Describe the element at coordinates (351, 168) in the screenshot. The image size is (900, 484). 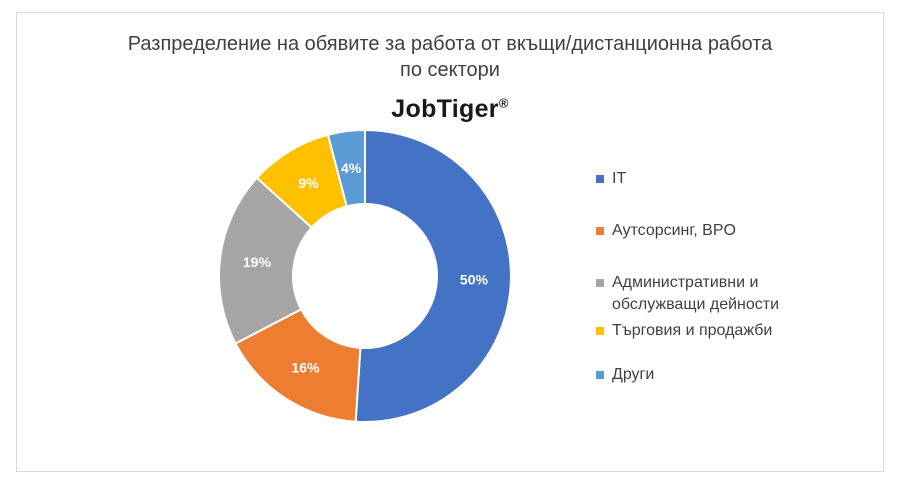
I see `slice-label-4: 4%` at that location.